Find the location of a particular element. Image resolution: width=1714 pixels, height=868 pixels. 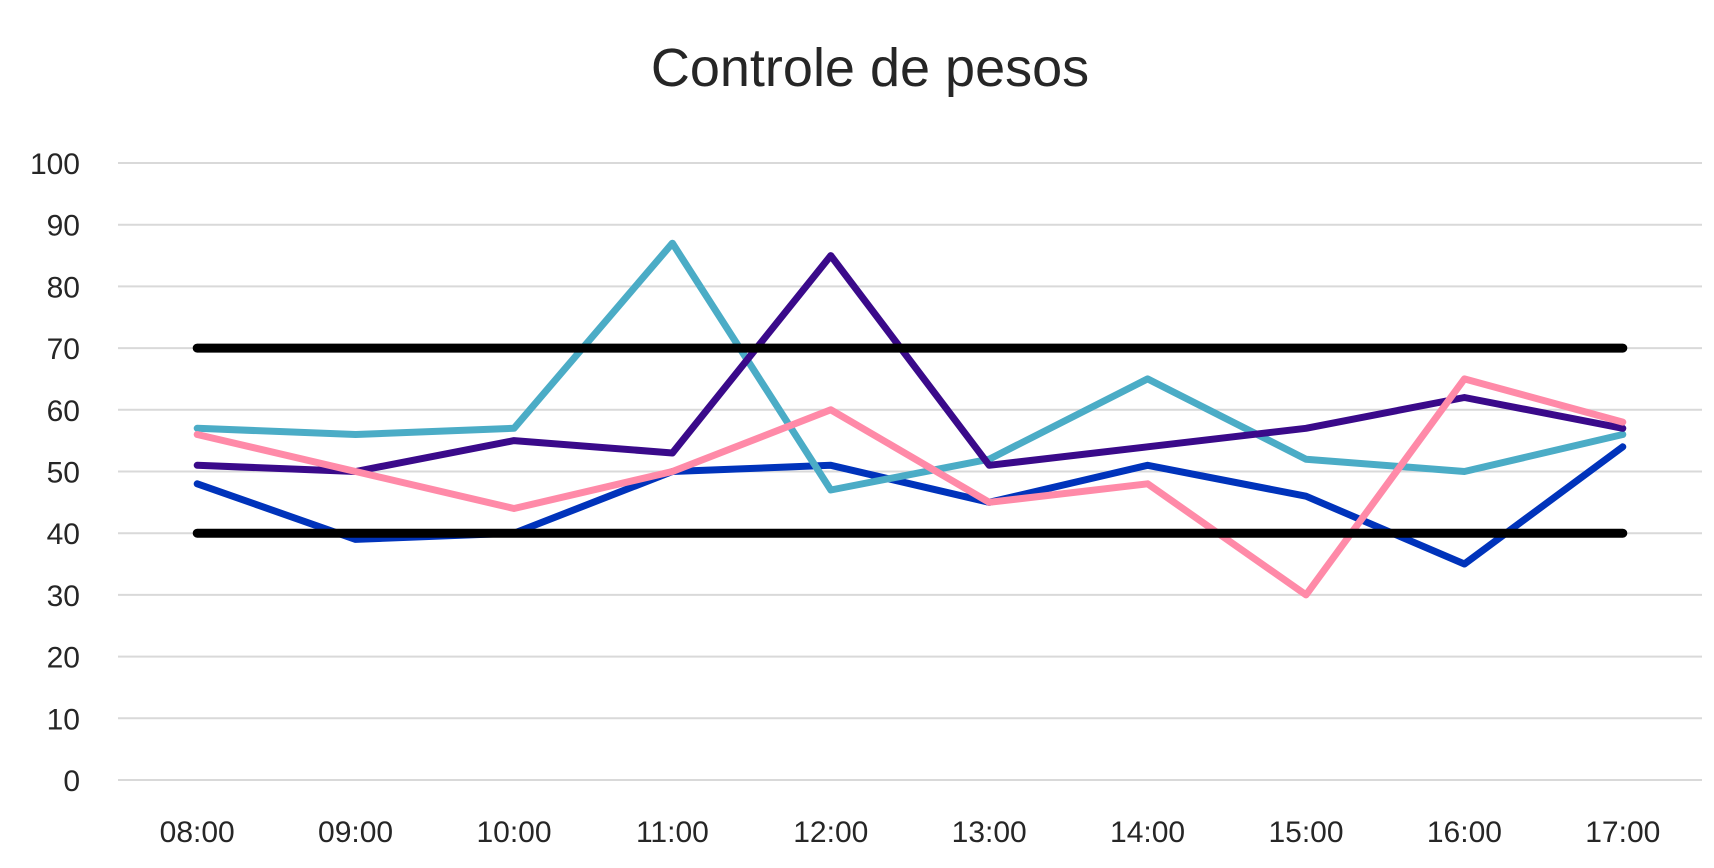

x-tick-label: 08:00 is located at coordinates (197, 832).